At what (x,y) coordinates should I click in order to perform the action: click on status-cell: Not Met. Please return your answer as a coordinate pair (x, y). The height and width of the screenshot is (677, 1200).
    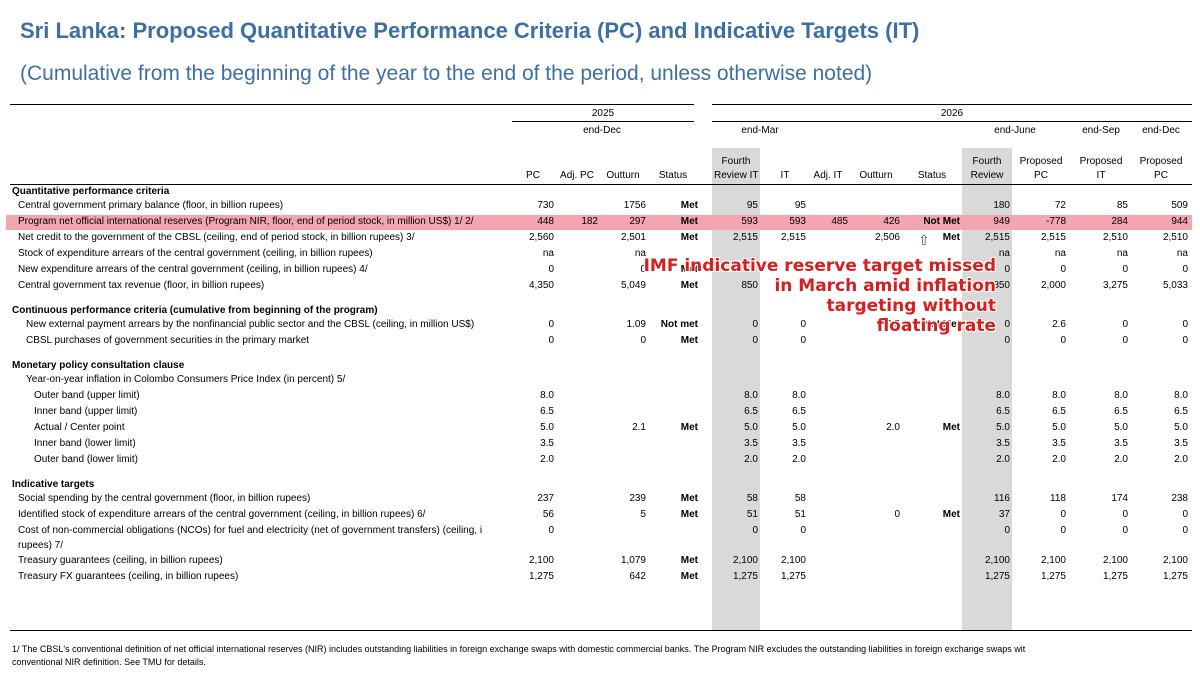
    Looking at the image, I should click on (941, 324).